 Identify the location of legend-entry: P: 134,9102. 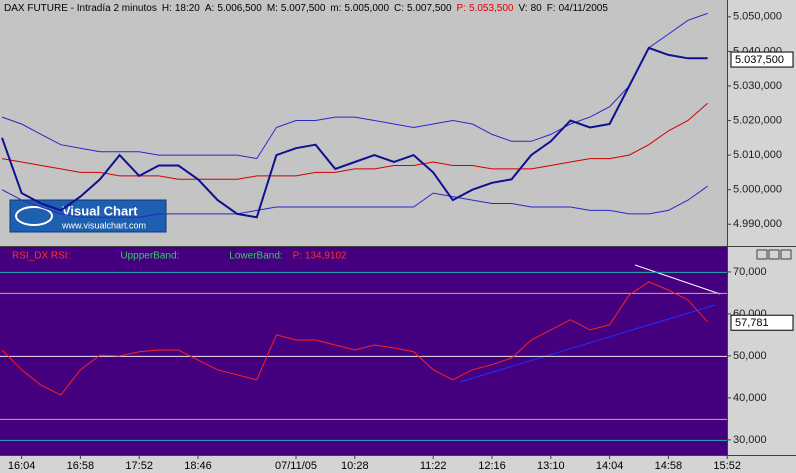
(320, 256).